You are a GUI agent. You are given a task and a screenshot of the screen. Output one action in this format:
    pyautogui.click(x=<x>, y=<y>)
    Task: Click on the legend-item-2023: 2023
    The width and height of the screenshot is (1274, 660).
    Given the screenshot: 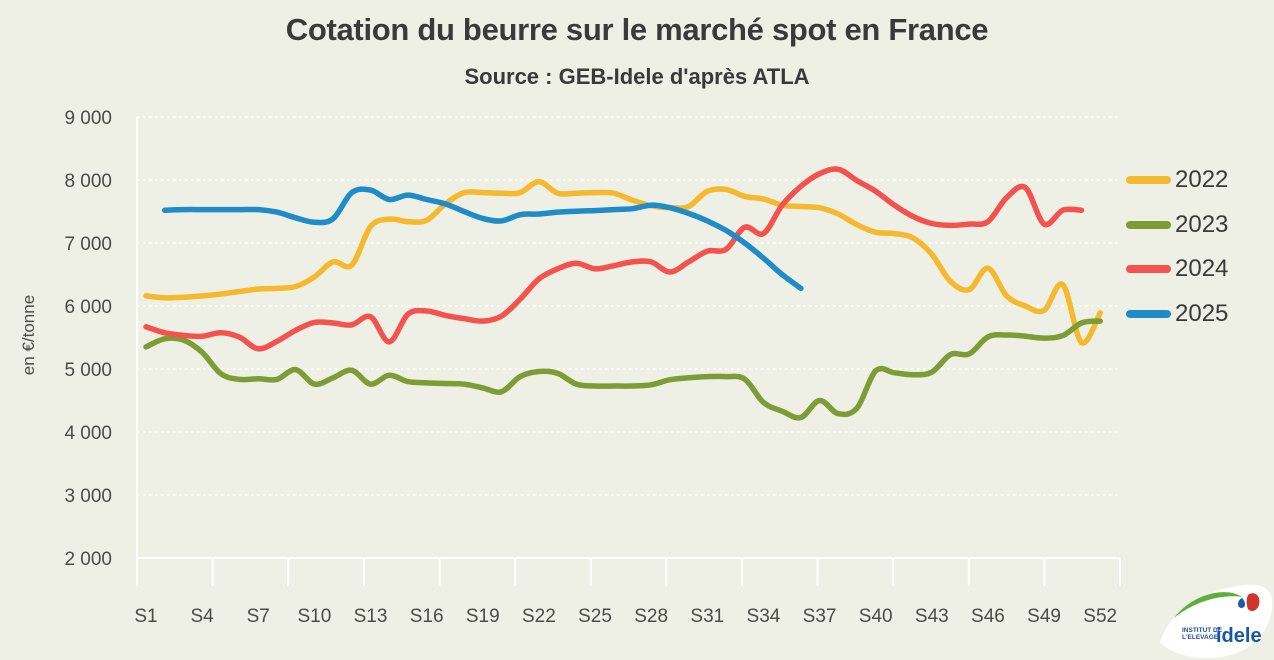 What is the action you would take?
    pyautogui.click(x=1177, y=225)
    